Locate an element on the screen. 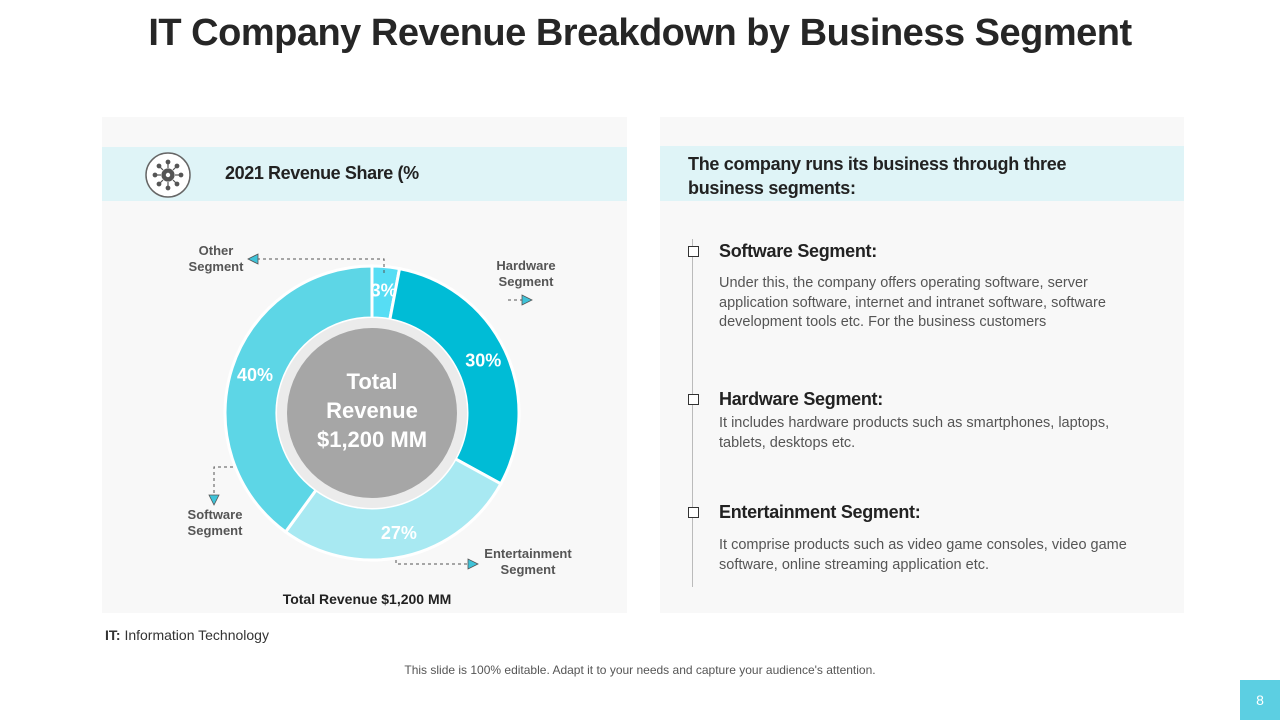 This screenshot has height=720, width=1280. footnote: IT: Information Technology is located at coordinates (187, 635).